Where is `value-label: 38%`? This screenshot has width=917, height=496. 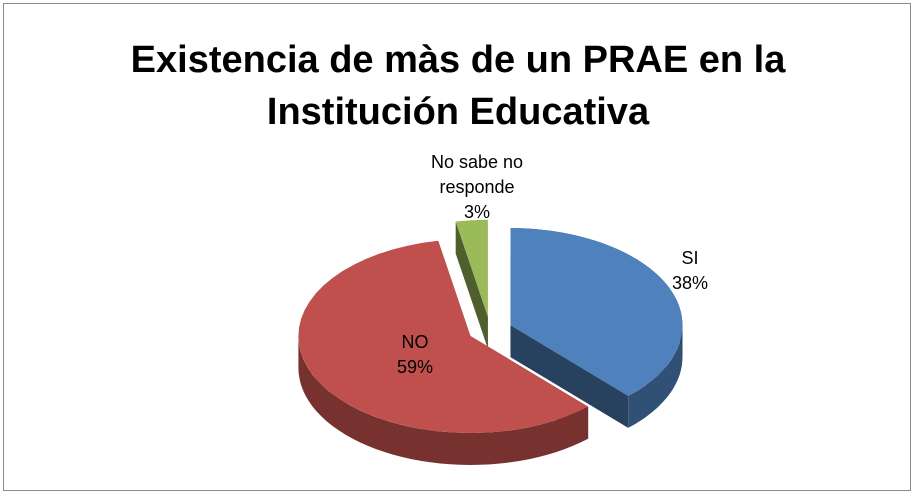 value-label: 38% is located at coordinates (690, 283).